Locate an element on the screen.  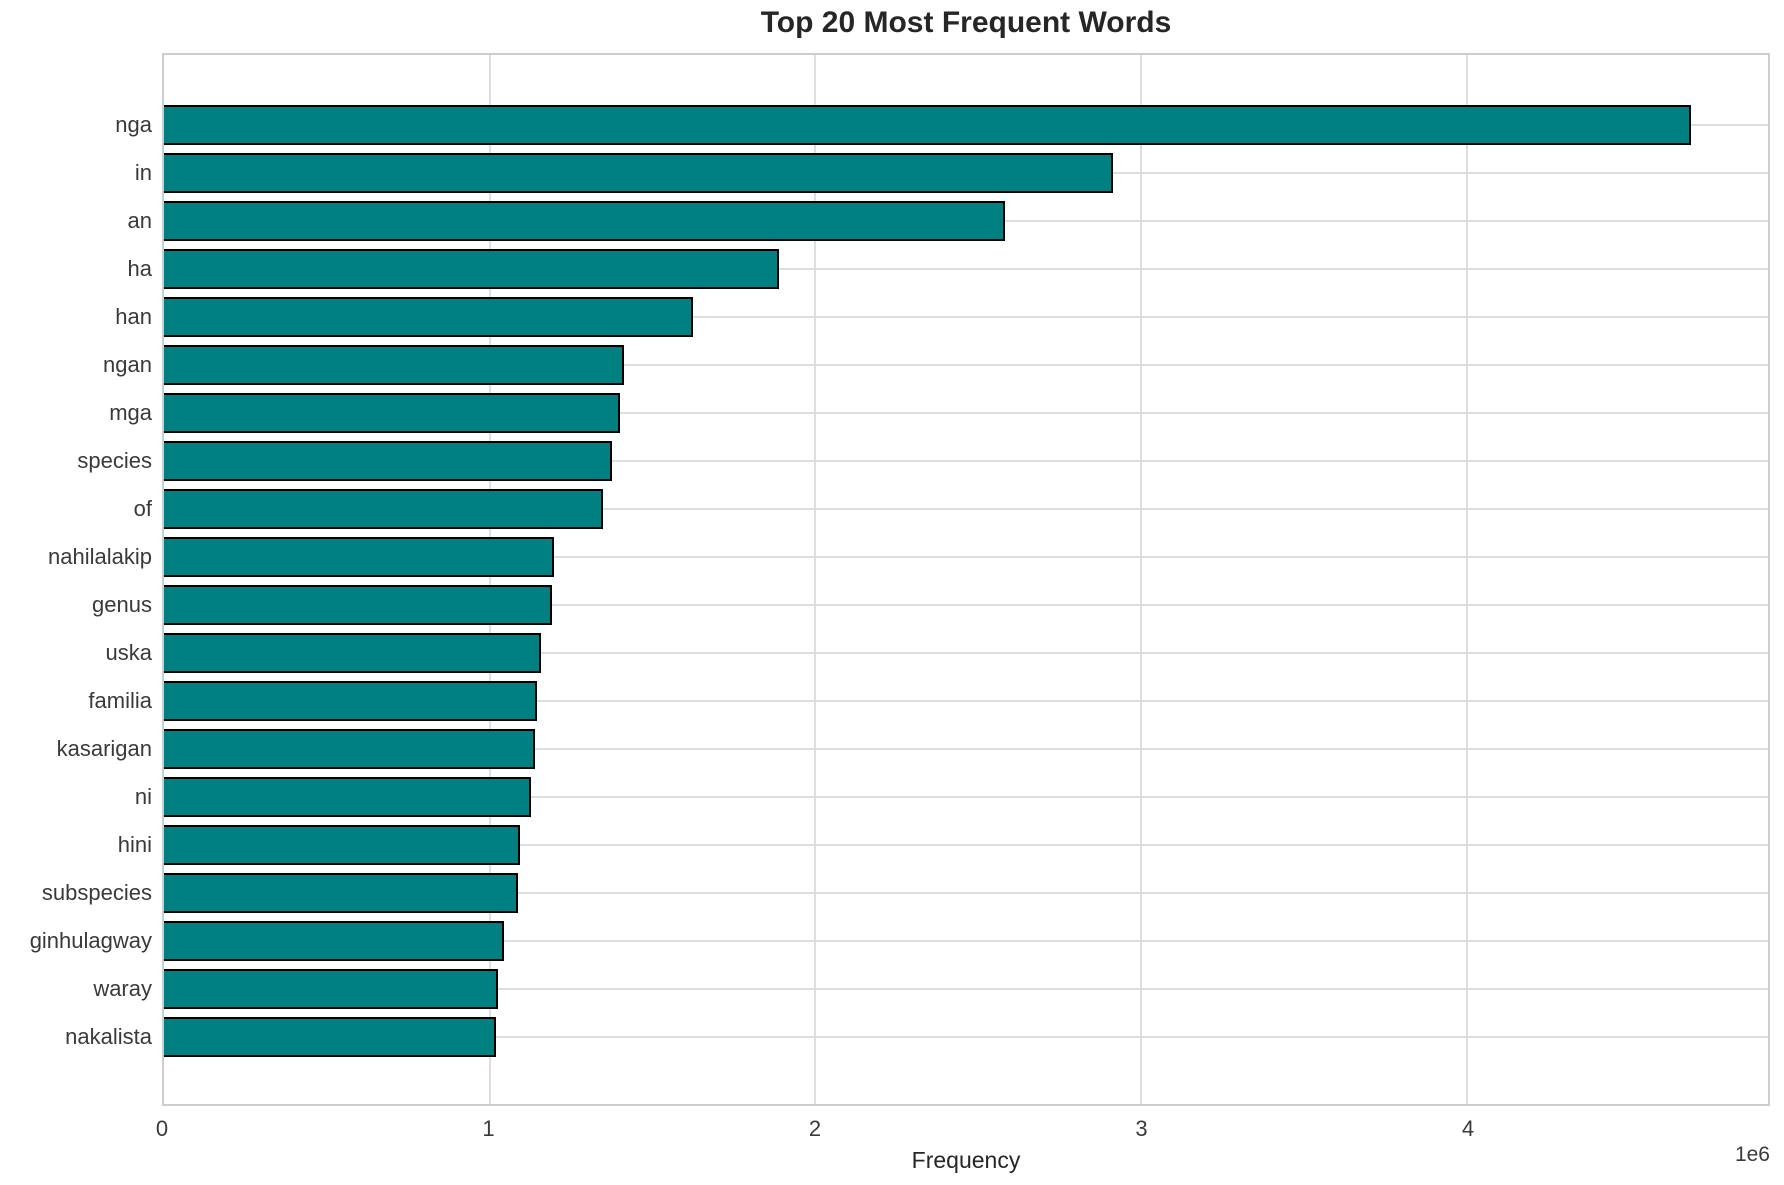
y-tick-label: kasarigan is located at coordinates (104, 748).